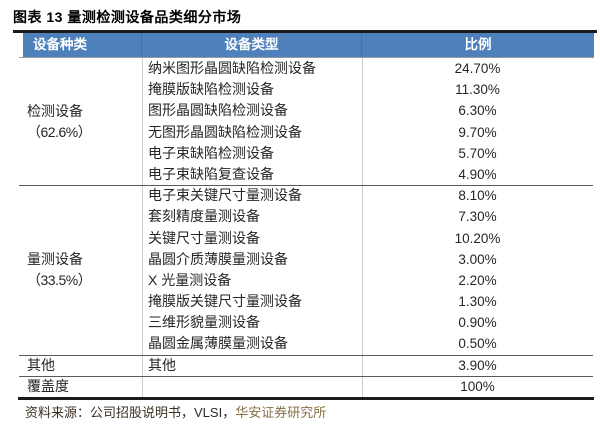 The height and width of the screenshot is (427, 600). I want to click on cell-ratio: 10.20%, so click(477, 238).